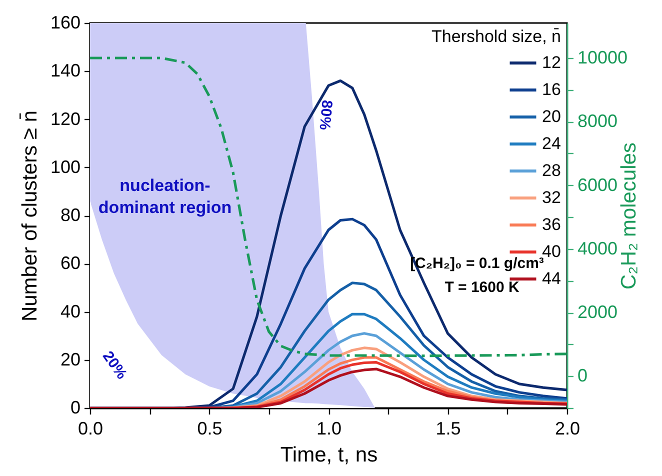  I want to click on y2-tick-label: 6000, so click(598, 184).